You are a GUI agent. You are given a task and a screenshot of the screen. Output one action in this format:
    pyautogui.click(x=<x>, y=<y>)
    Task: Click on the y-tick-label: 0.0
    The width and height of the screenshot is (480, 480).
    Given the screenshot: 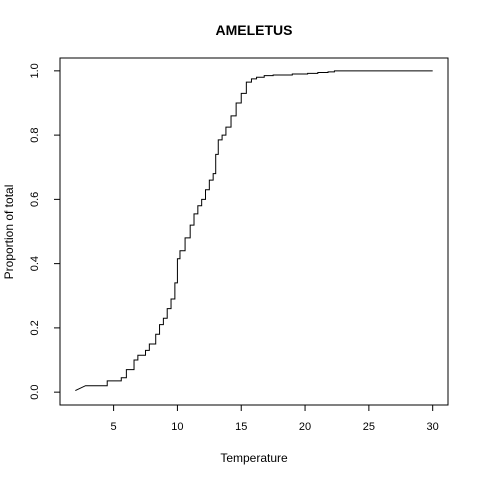 What is the action you would take?
    pyautogui.click(x=35, y=391)
    